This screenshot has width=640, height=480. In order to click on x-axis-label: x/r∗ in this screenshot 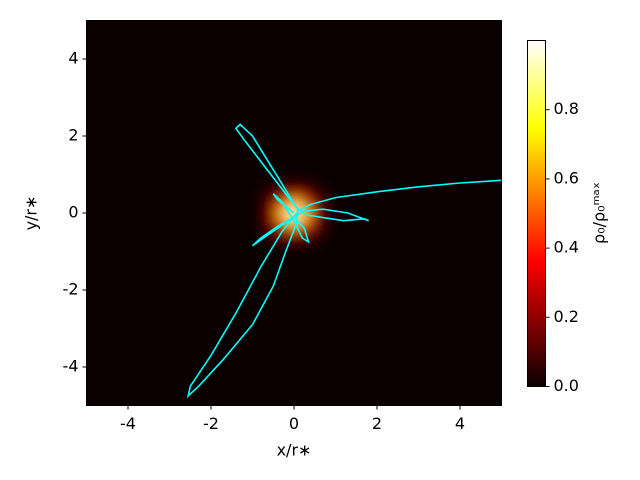, I will do `click(294, 450)`.